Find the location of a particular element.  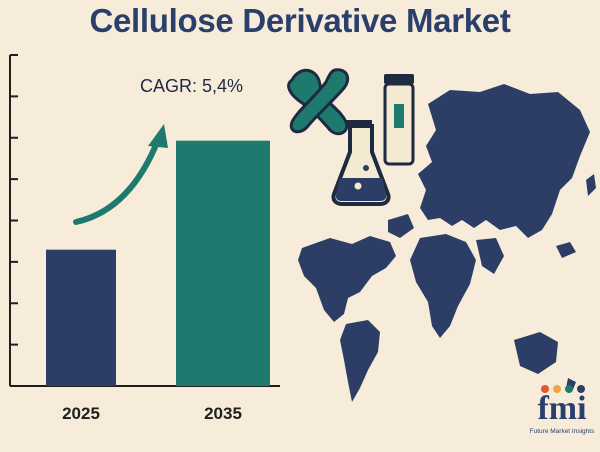

fmi-logo: fmi Future Market Insights is located at coordinates (562, 417).